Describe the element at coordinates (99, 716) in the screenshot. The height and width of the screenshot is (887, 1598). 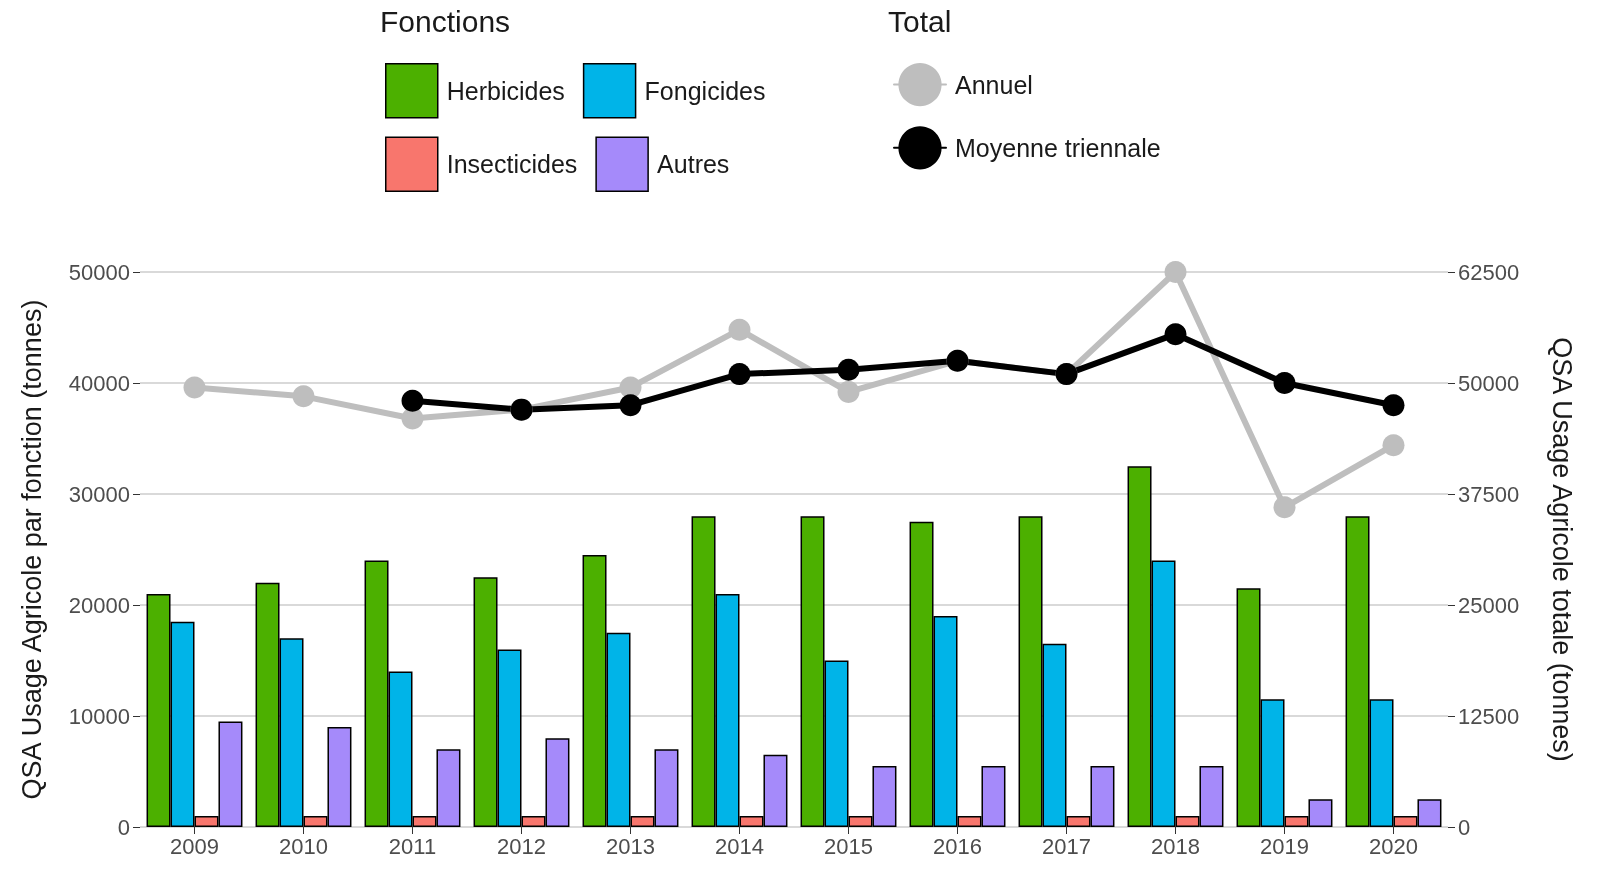
I see `y-tick-label: 10000` at that location.